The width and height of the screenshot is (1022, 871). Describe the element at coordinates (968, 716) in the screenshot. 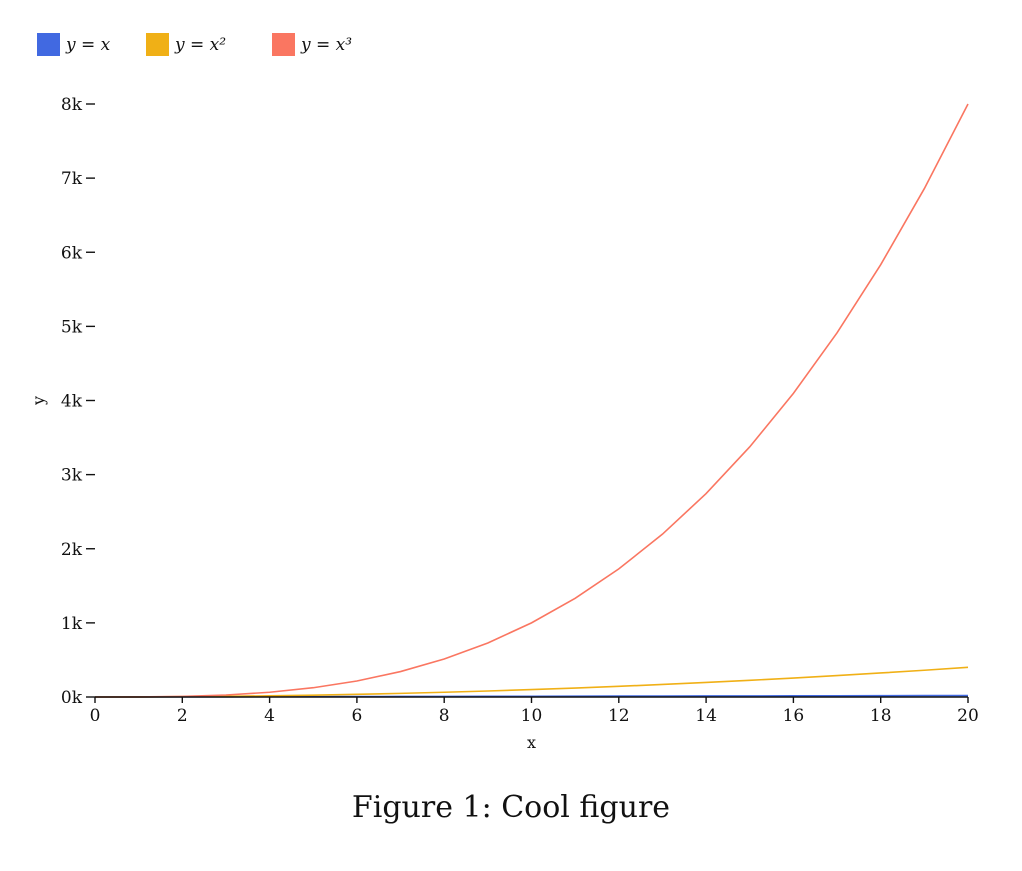

I see `x-tick-label: 20` at that location.